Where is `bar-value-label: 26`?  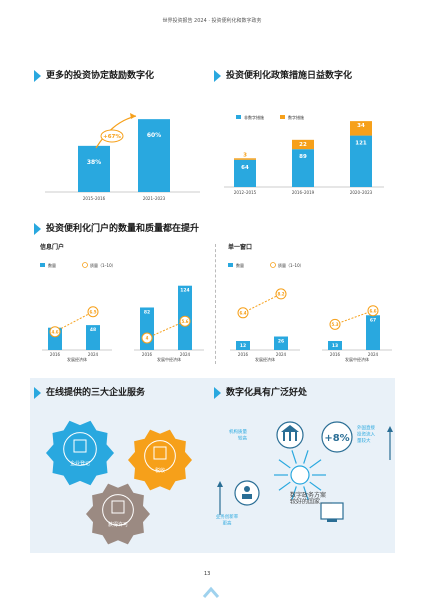
bar-value-label: 26 is located at coordinates (281, 342).